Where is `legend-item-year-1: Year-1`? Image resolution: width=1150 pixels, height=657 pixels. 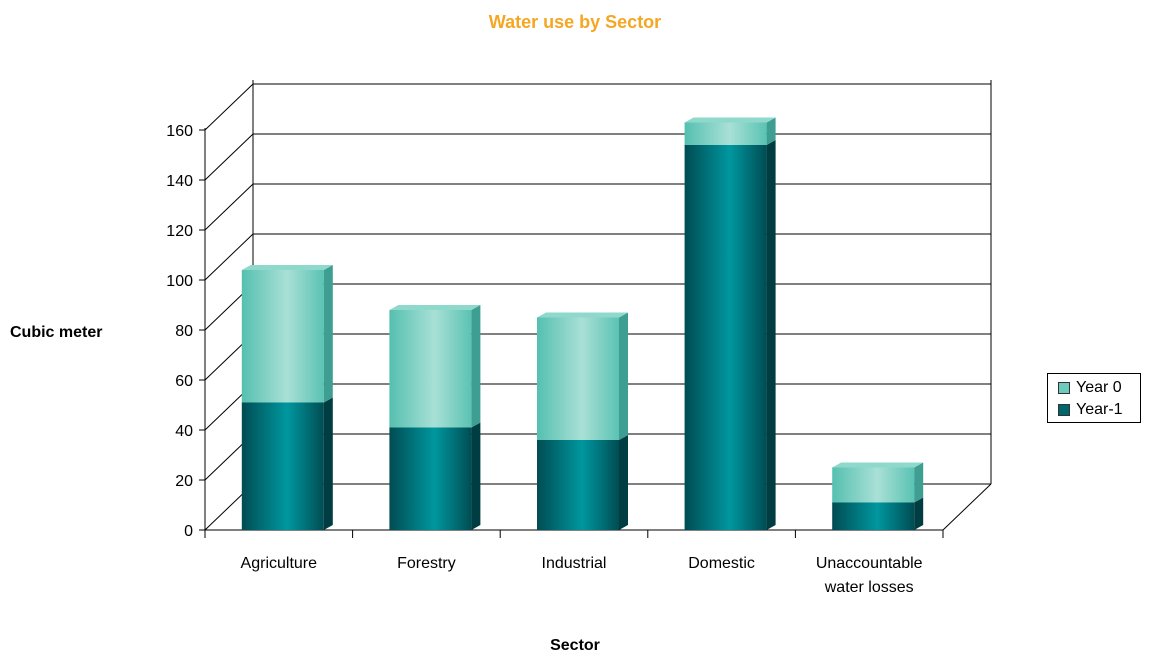
legend-item-year-1: Year-1 is located at coordinates (1090, 410).